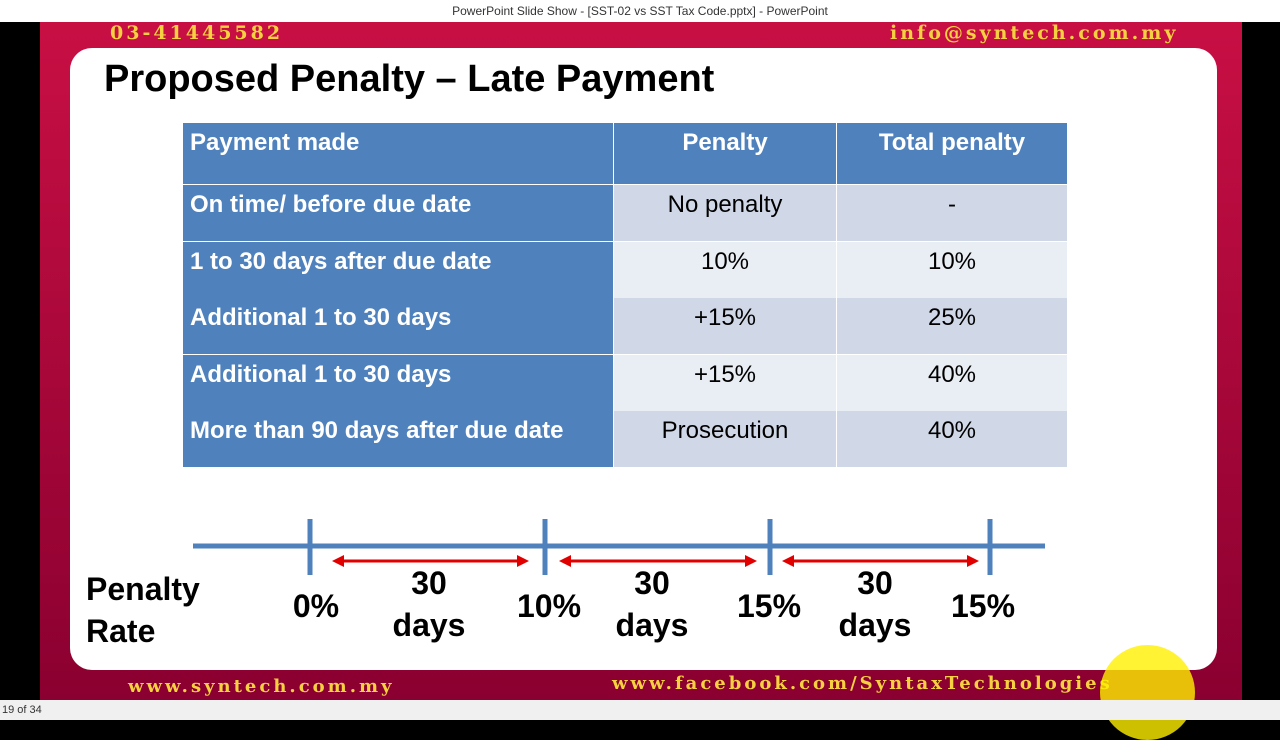  What do you see at coordinates (143, 610) in the screenshot?
I see `timeline-label: Penalty Rate` at bounding box center [143, 610].